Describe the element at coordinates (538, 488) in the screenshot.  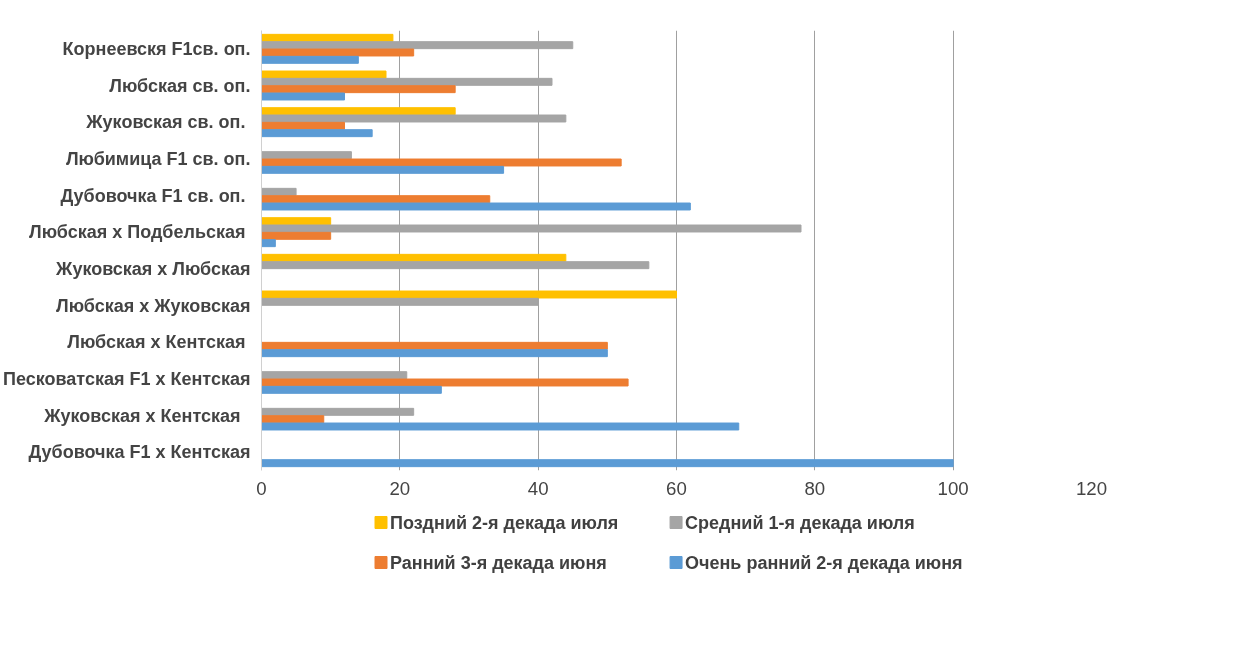
I see `x-tick-label: 40` at that location.